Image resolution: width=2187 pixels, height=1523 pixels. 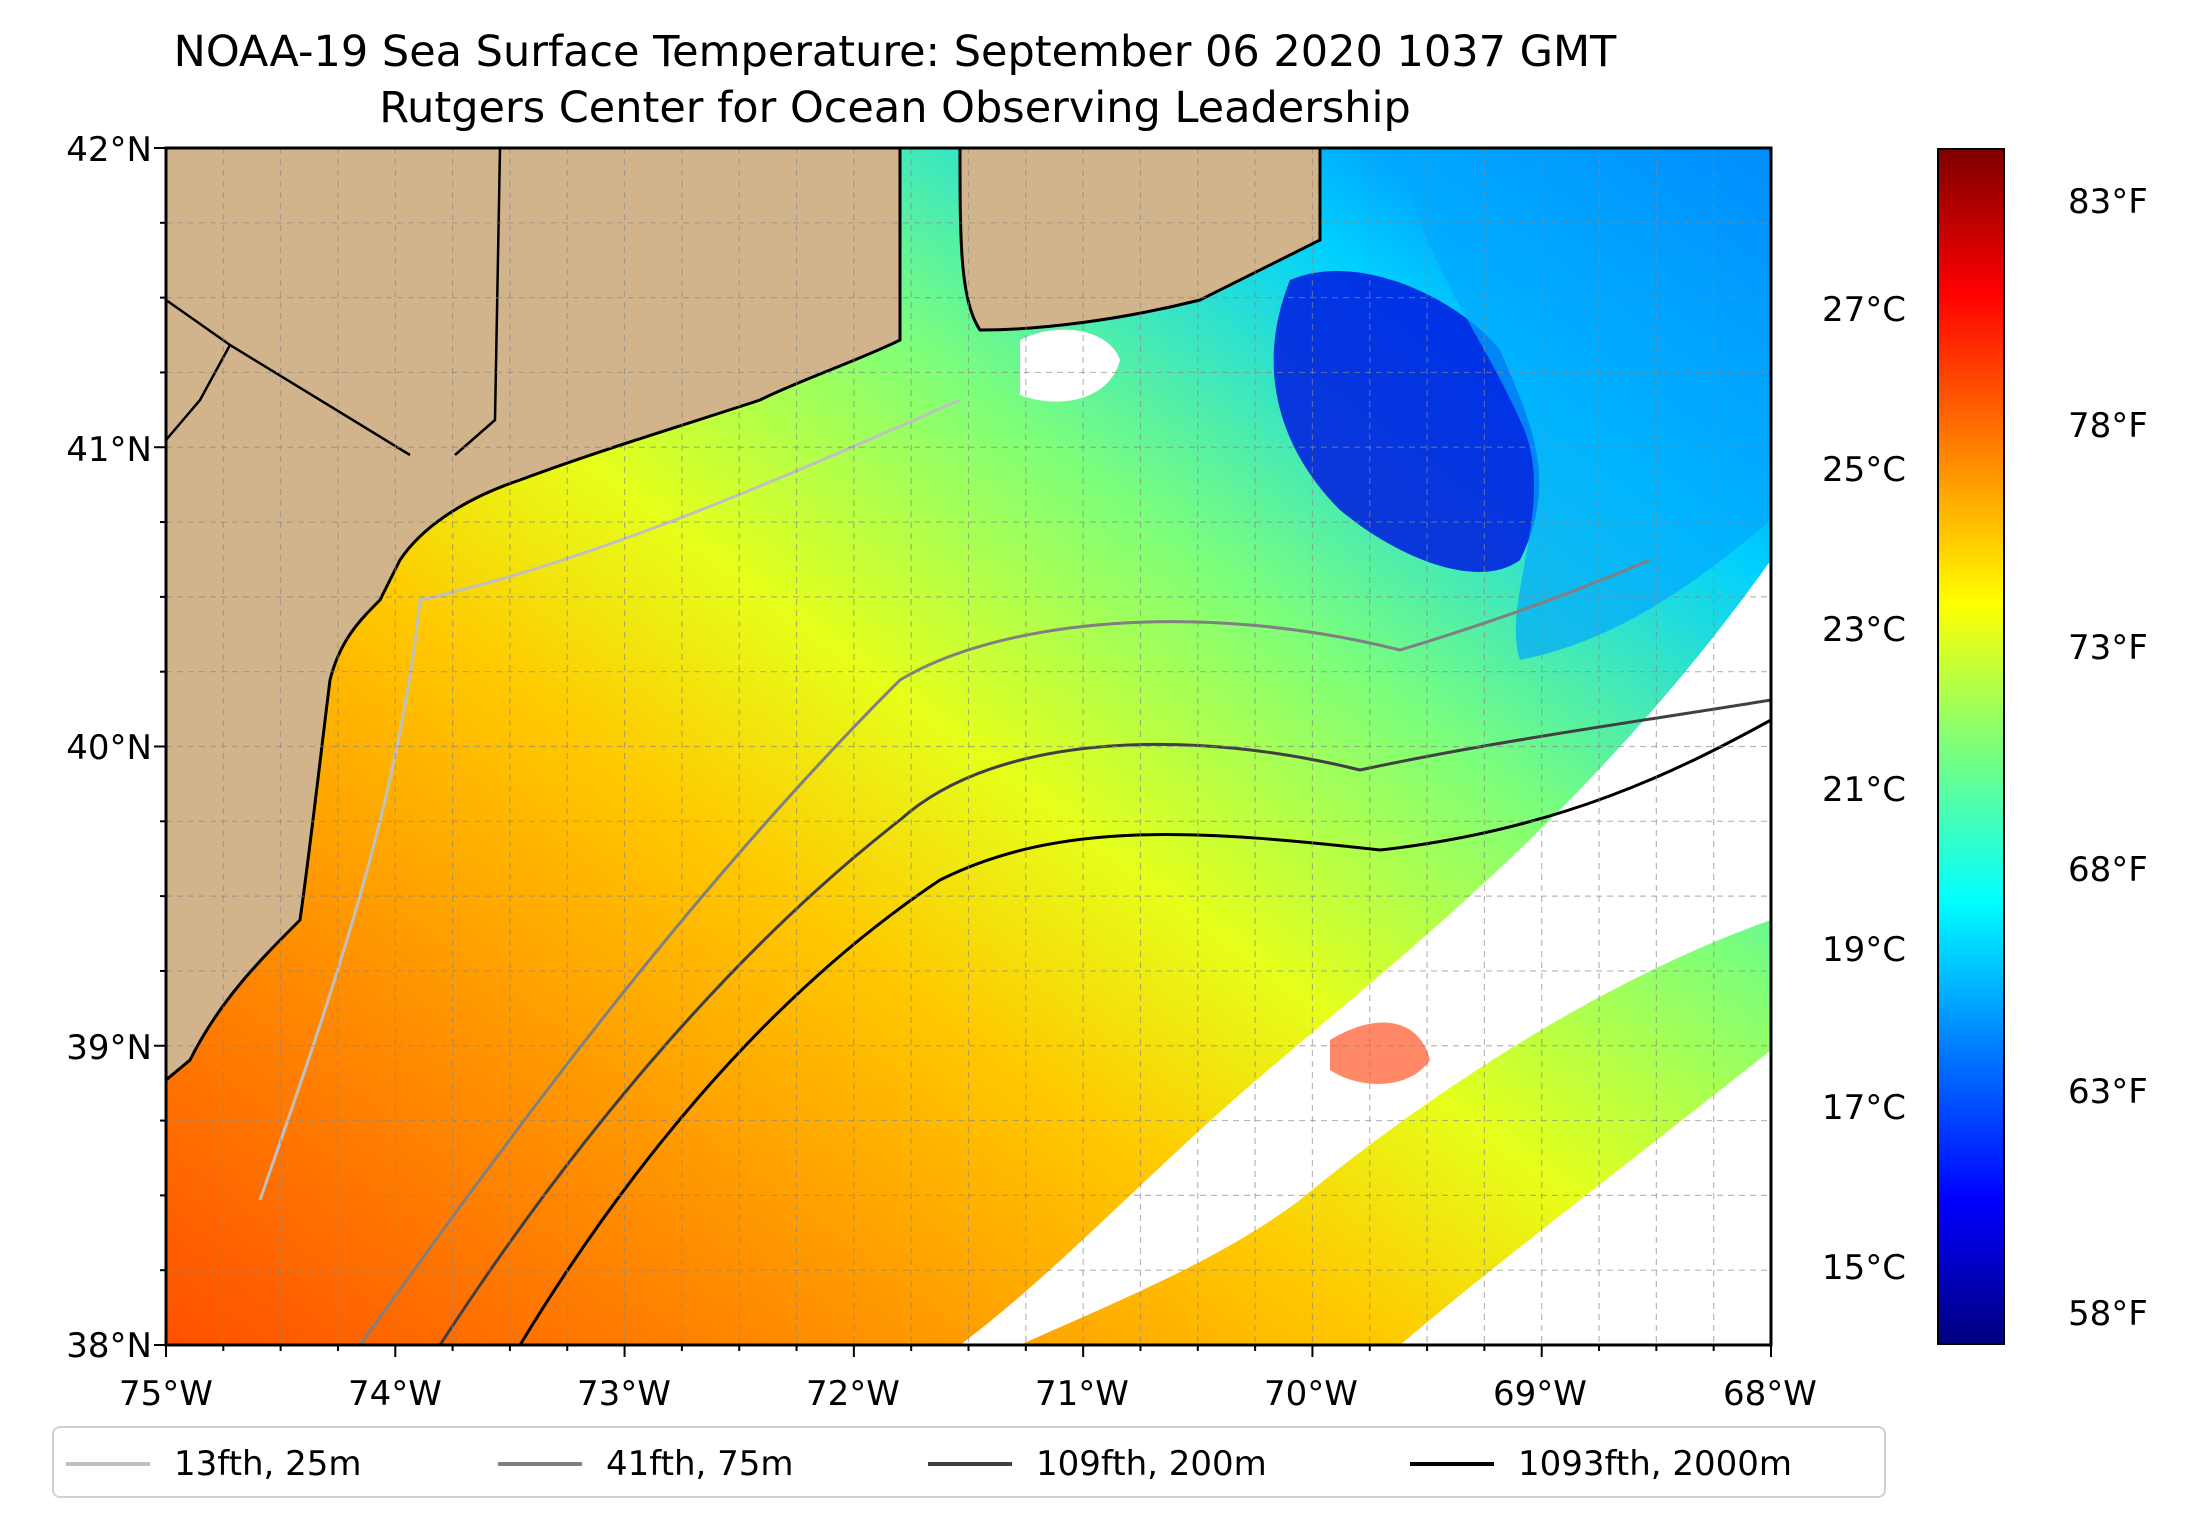 What do you see at coordinates (1082, 1394) in the screenshot?
I see `lon-label: 71°W` at bounding box center [1082, 1394].